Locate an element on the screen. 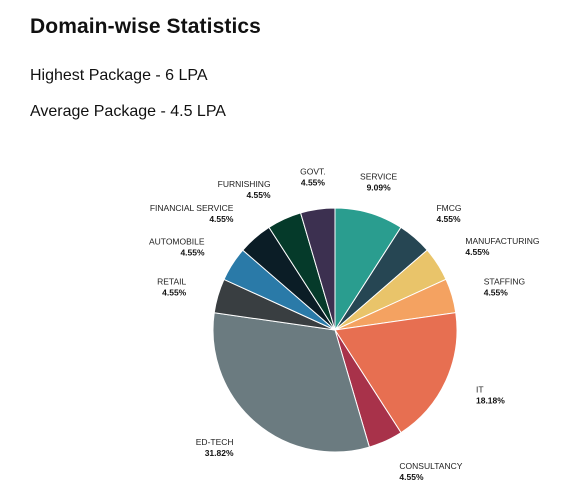 Image resolution: width=563 pixels, height=489 pixels. slice-percent-automobile: 4.55% is located at coordinates (192, 252).